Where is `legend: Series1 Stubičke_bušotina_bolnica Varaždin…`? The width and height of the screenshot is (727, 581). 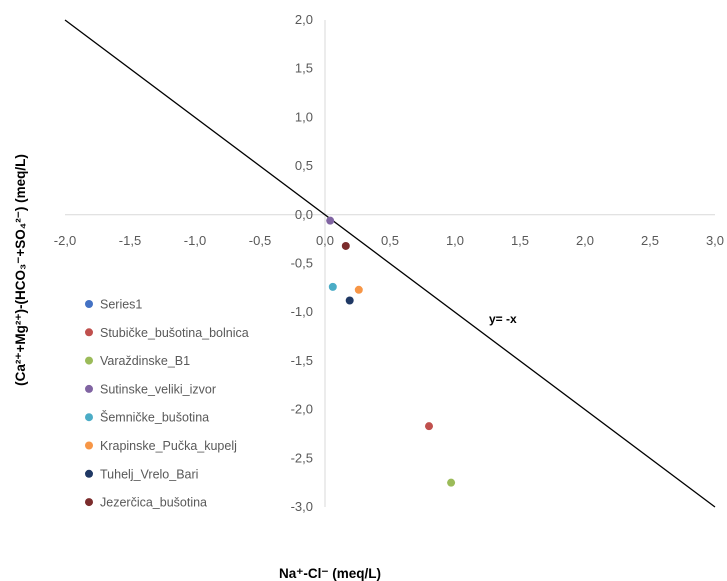
legend: Series1 Stubičke_bušotina_bolnica Varaždin… is located at coordinates (167, 404).